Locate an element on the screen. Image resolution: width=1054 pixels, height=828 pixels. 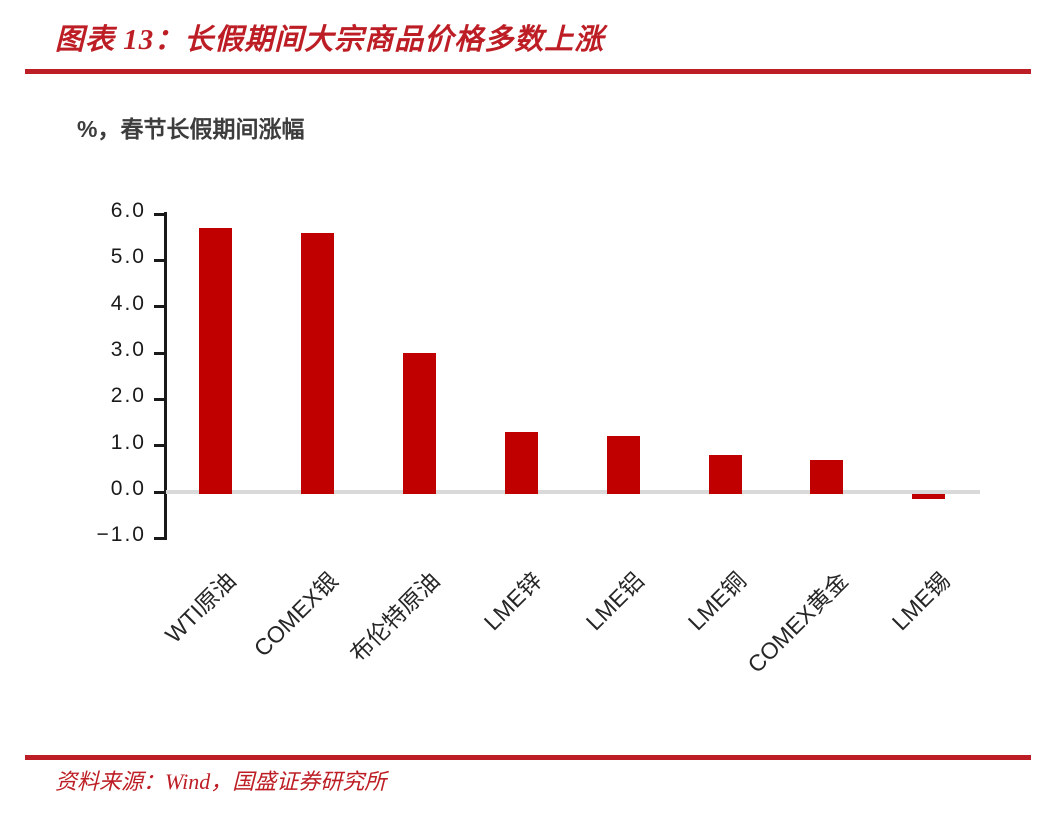
category-label: COMEX黄金 is located at coordinates (797, 622).